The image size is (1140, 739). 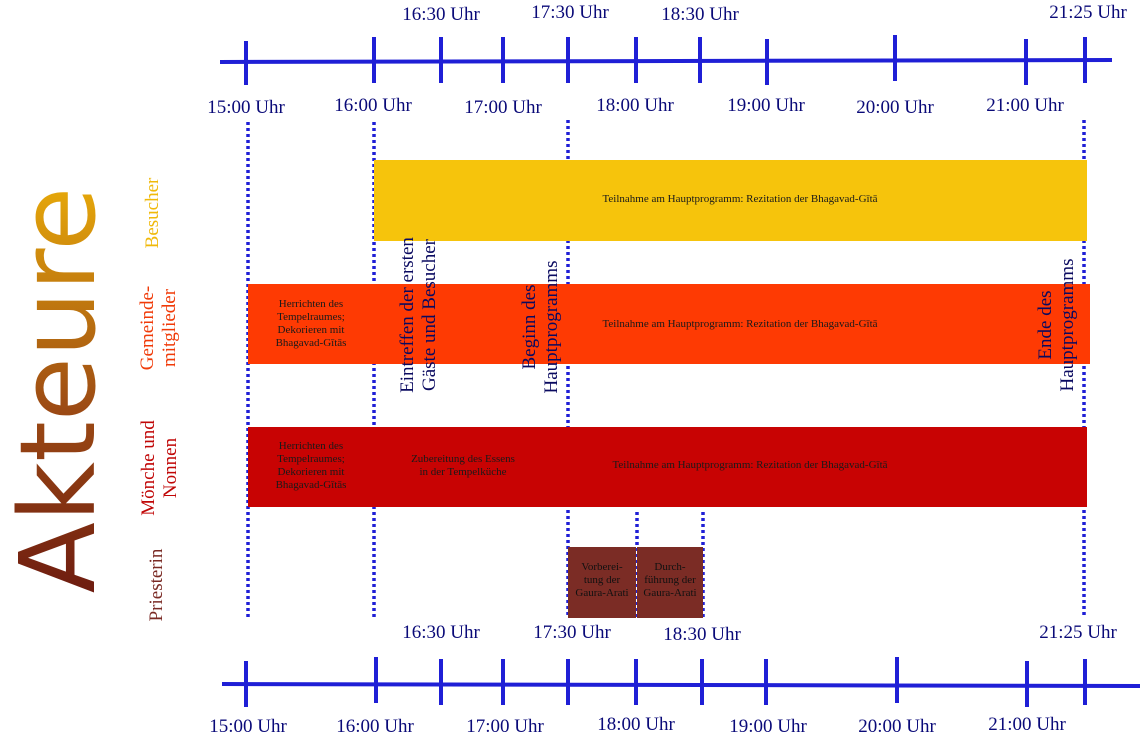 I want to click on actor-label-priesterin: Priesterin, so click(x=156, y=585).